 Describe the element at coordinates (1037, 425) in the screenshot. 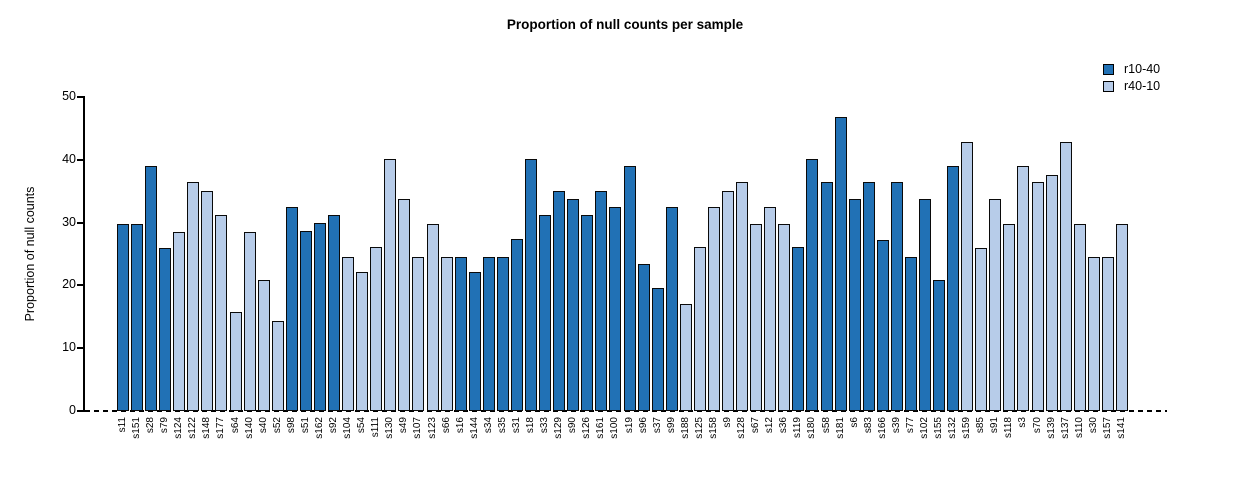

I see `x-label-s70: s70` at that location.